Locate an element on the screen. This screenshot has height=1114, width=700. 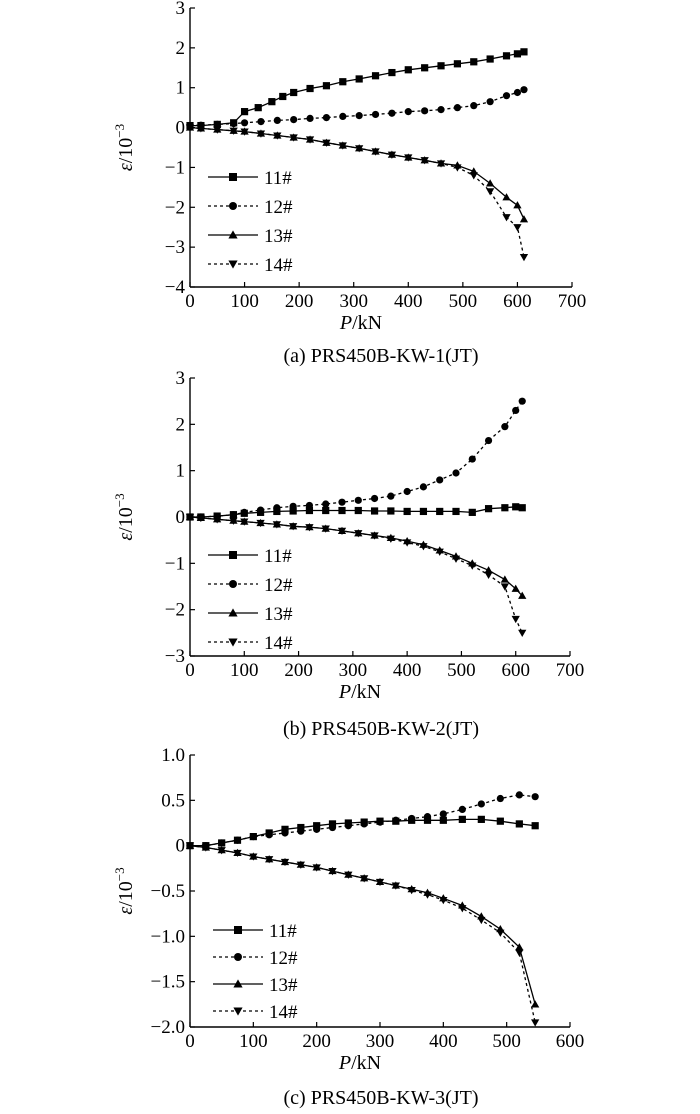
y-tick-label: −1.5 is located at coordinates (168, 982).